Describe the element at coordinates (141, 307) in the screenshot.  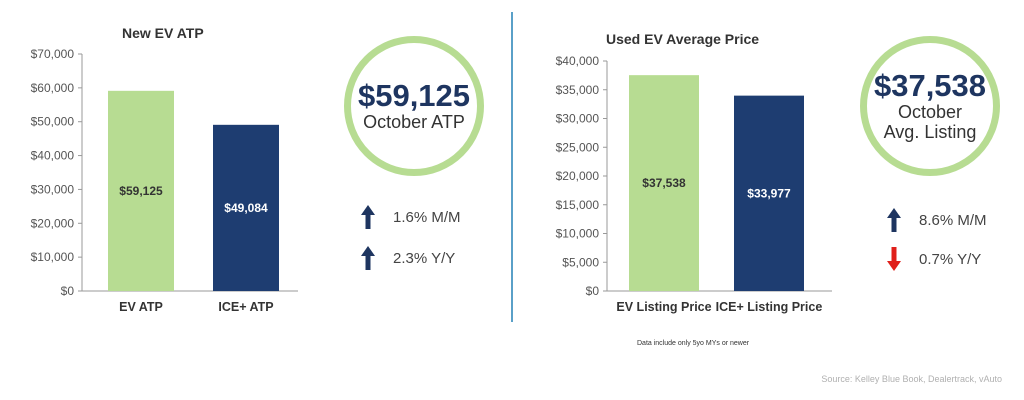
I see `x-category-label: EV ATP` at that location.